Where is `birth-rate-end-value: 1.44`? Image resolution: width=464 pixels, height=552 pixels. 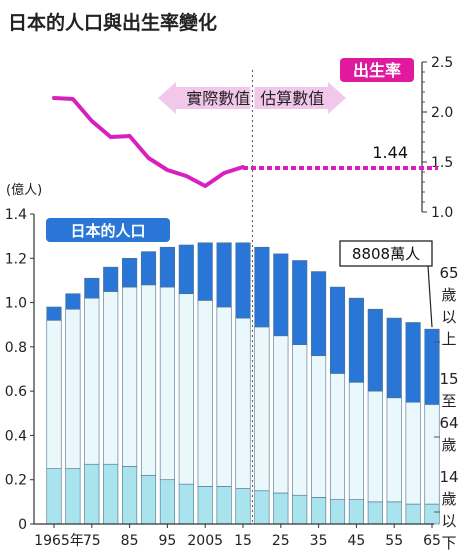 birth-rate-end-value: 1.44 is located at coordinates (390, 152).